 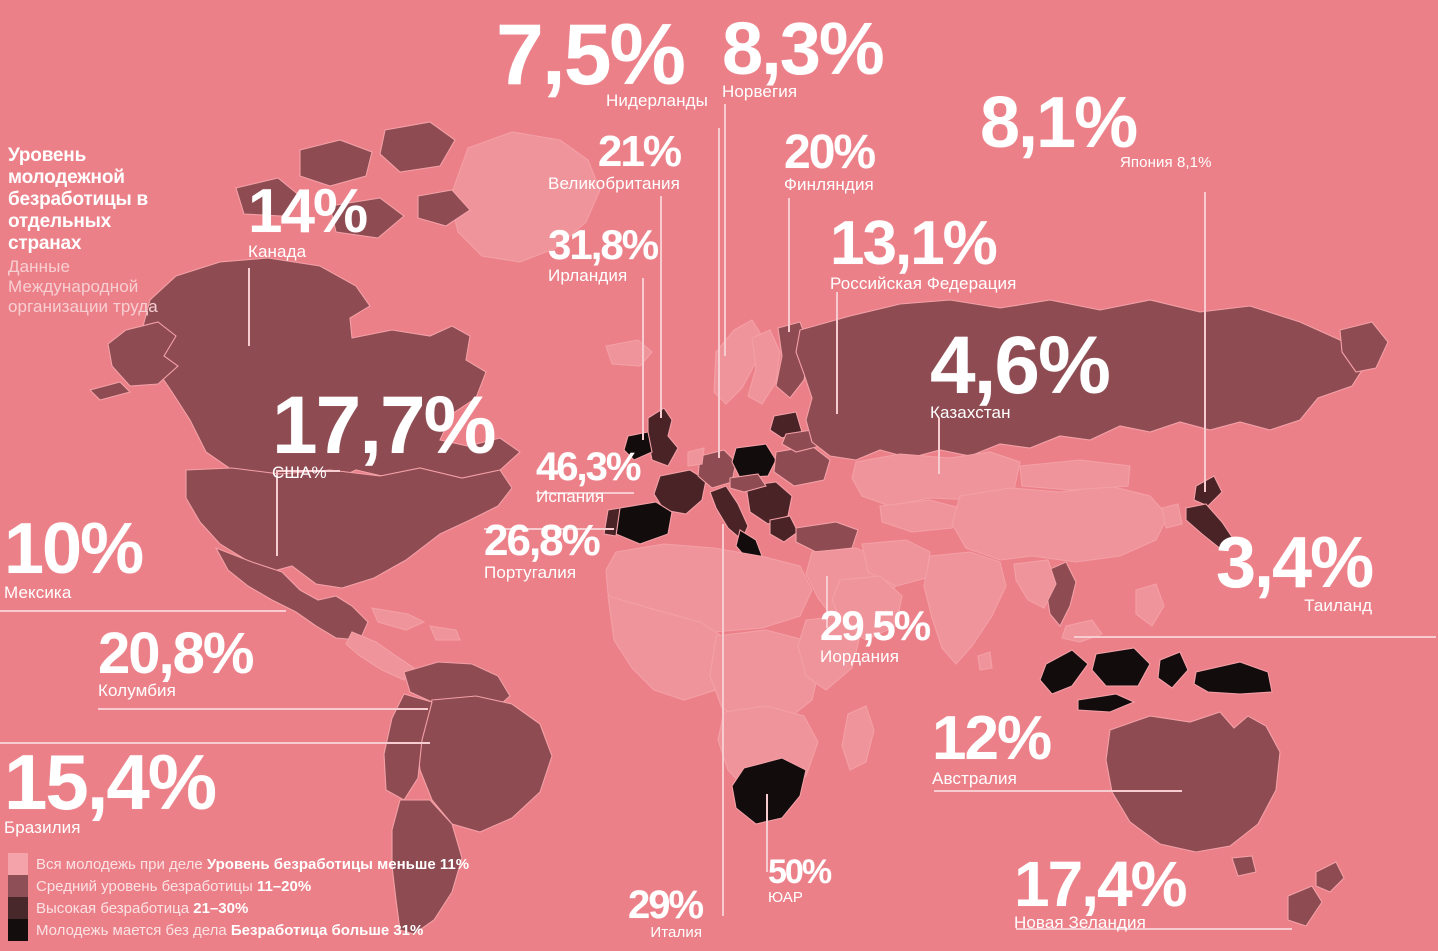 I want to click on country-usa, so click(x=349, y=528).